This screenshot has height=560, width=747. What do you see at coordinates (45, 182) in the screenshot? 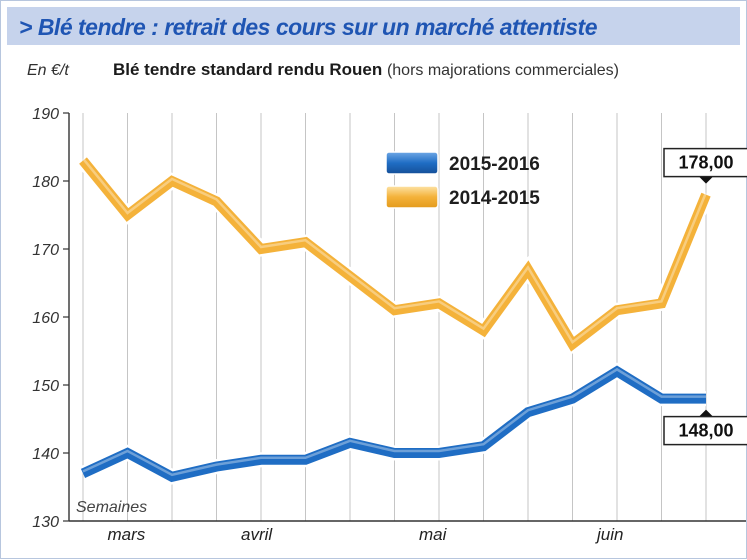
I see `y-tick-label: 180` at bounding box center [45, 182].